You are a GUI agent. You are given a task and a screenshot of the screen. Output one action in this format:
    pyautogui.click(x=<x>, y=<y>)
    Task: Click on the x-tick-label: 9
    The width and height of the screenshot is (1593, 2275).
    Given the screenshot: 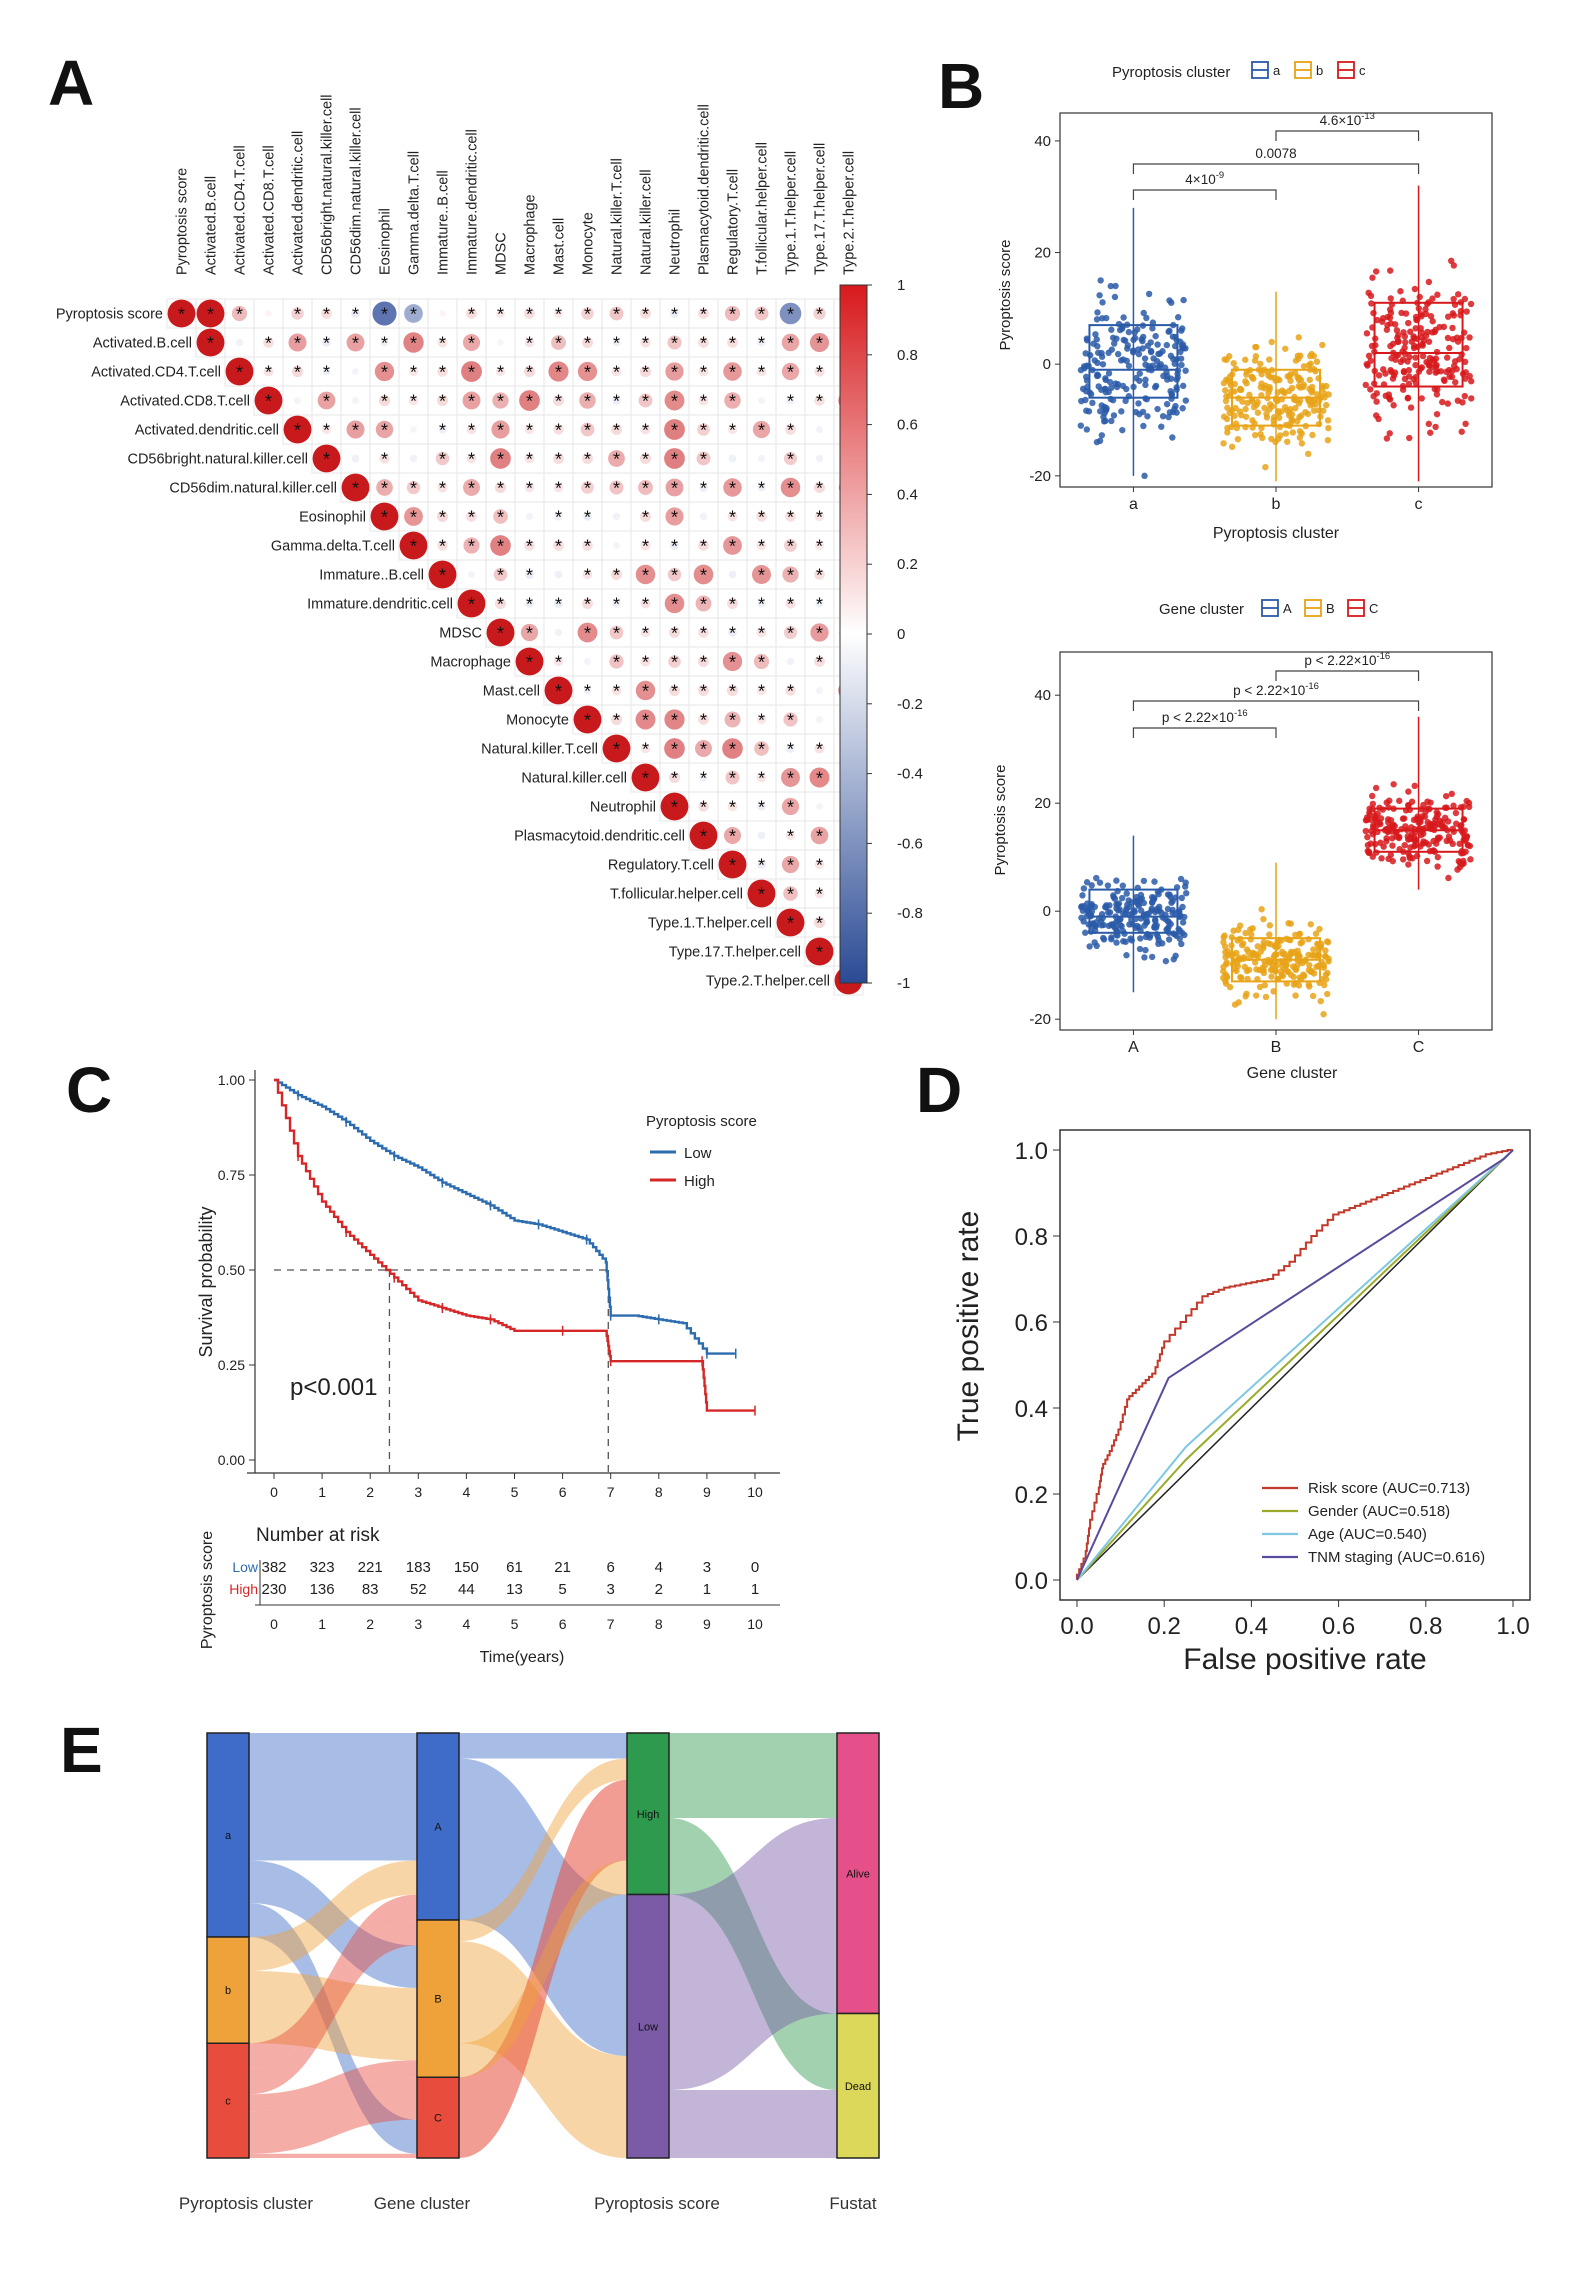 What is the action you would take?
    pyautogui.click(x=707, y=1492)
    